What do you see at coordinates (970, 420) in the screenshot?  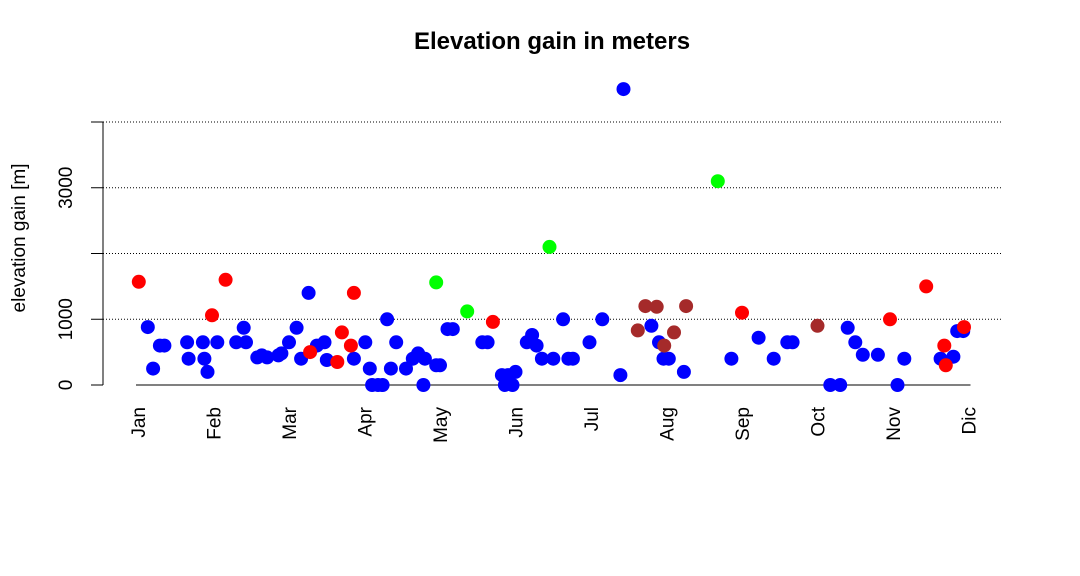 I see `x-tick-label: Dic` at bounding box center [970, 420].